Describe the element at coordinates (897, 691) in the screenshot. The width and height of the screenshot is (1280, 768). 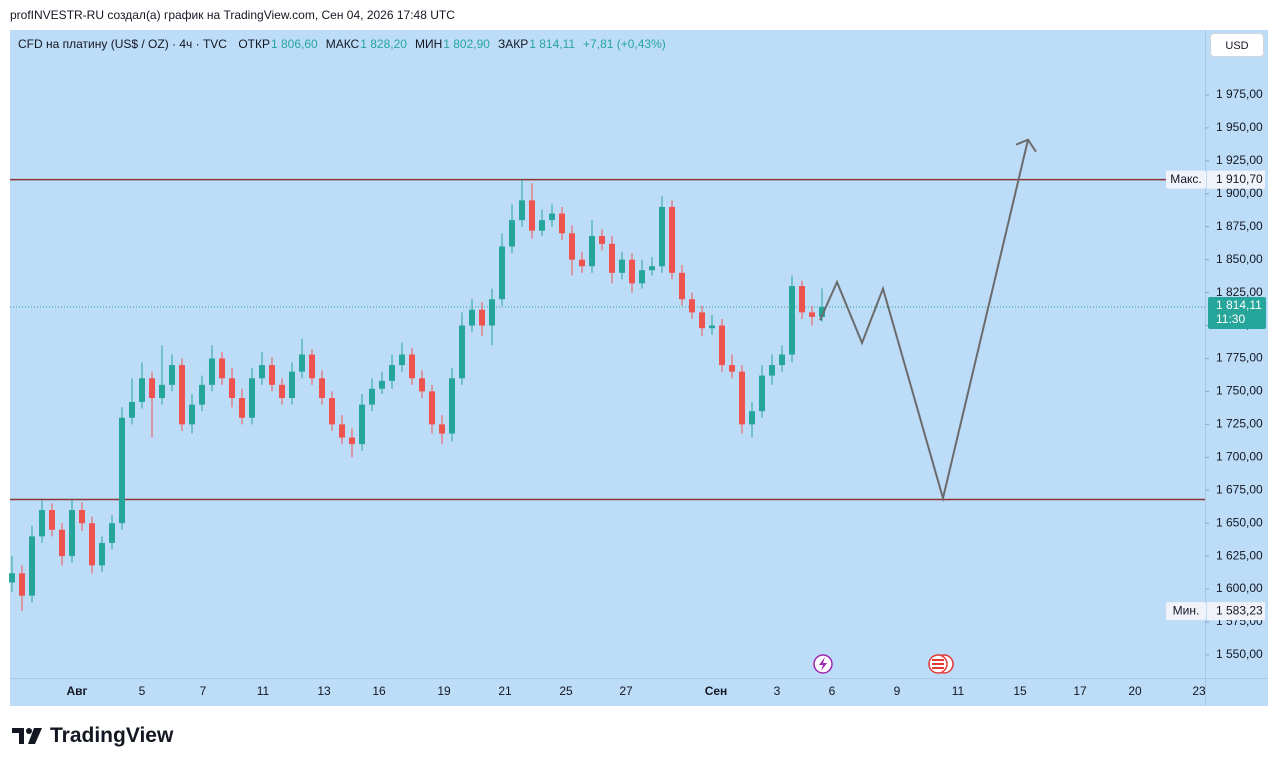
I see `x-tick-label: 9` at that location.